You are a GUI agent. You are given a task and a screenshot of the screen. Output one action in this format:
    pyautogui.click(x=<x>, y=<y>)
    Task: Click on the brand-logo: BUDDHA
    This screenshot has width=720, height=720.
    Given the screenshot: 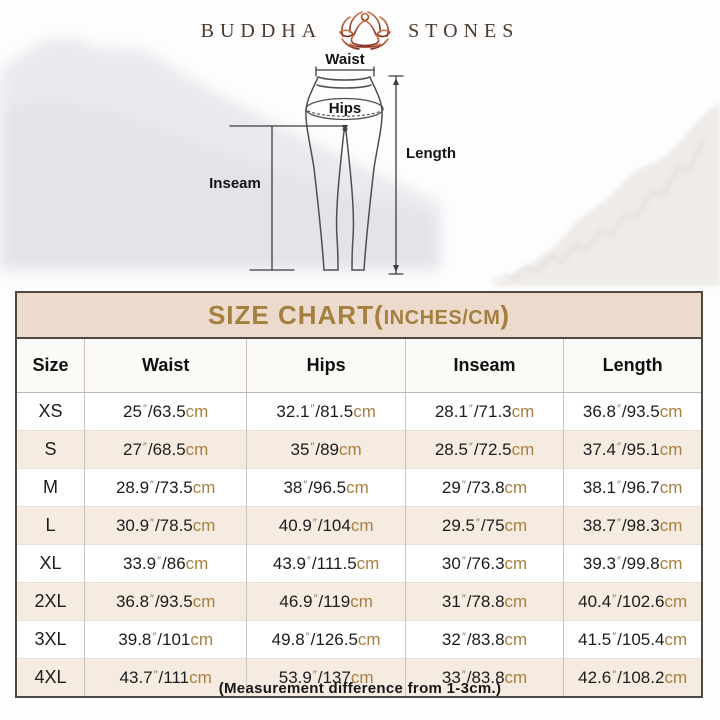 What is the action you would take?
    pyautogui.click(x=360, y=31)
    